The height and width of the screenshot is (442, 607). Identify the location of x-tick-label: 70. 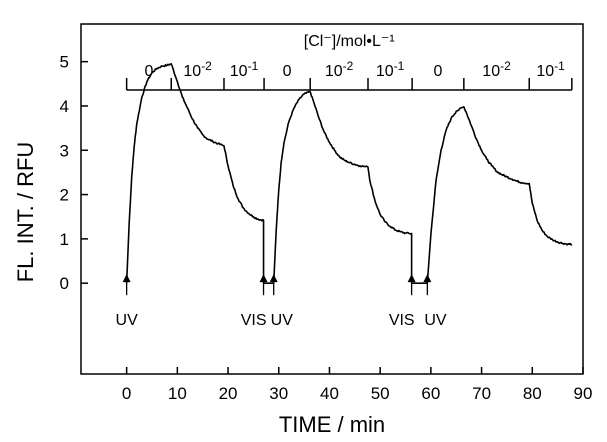
(481, 393).